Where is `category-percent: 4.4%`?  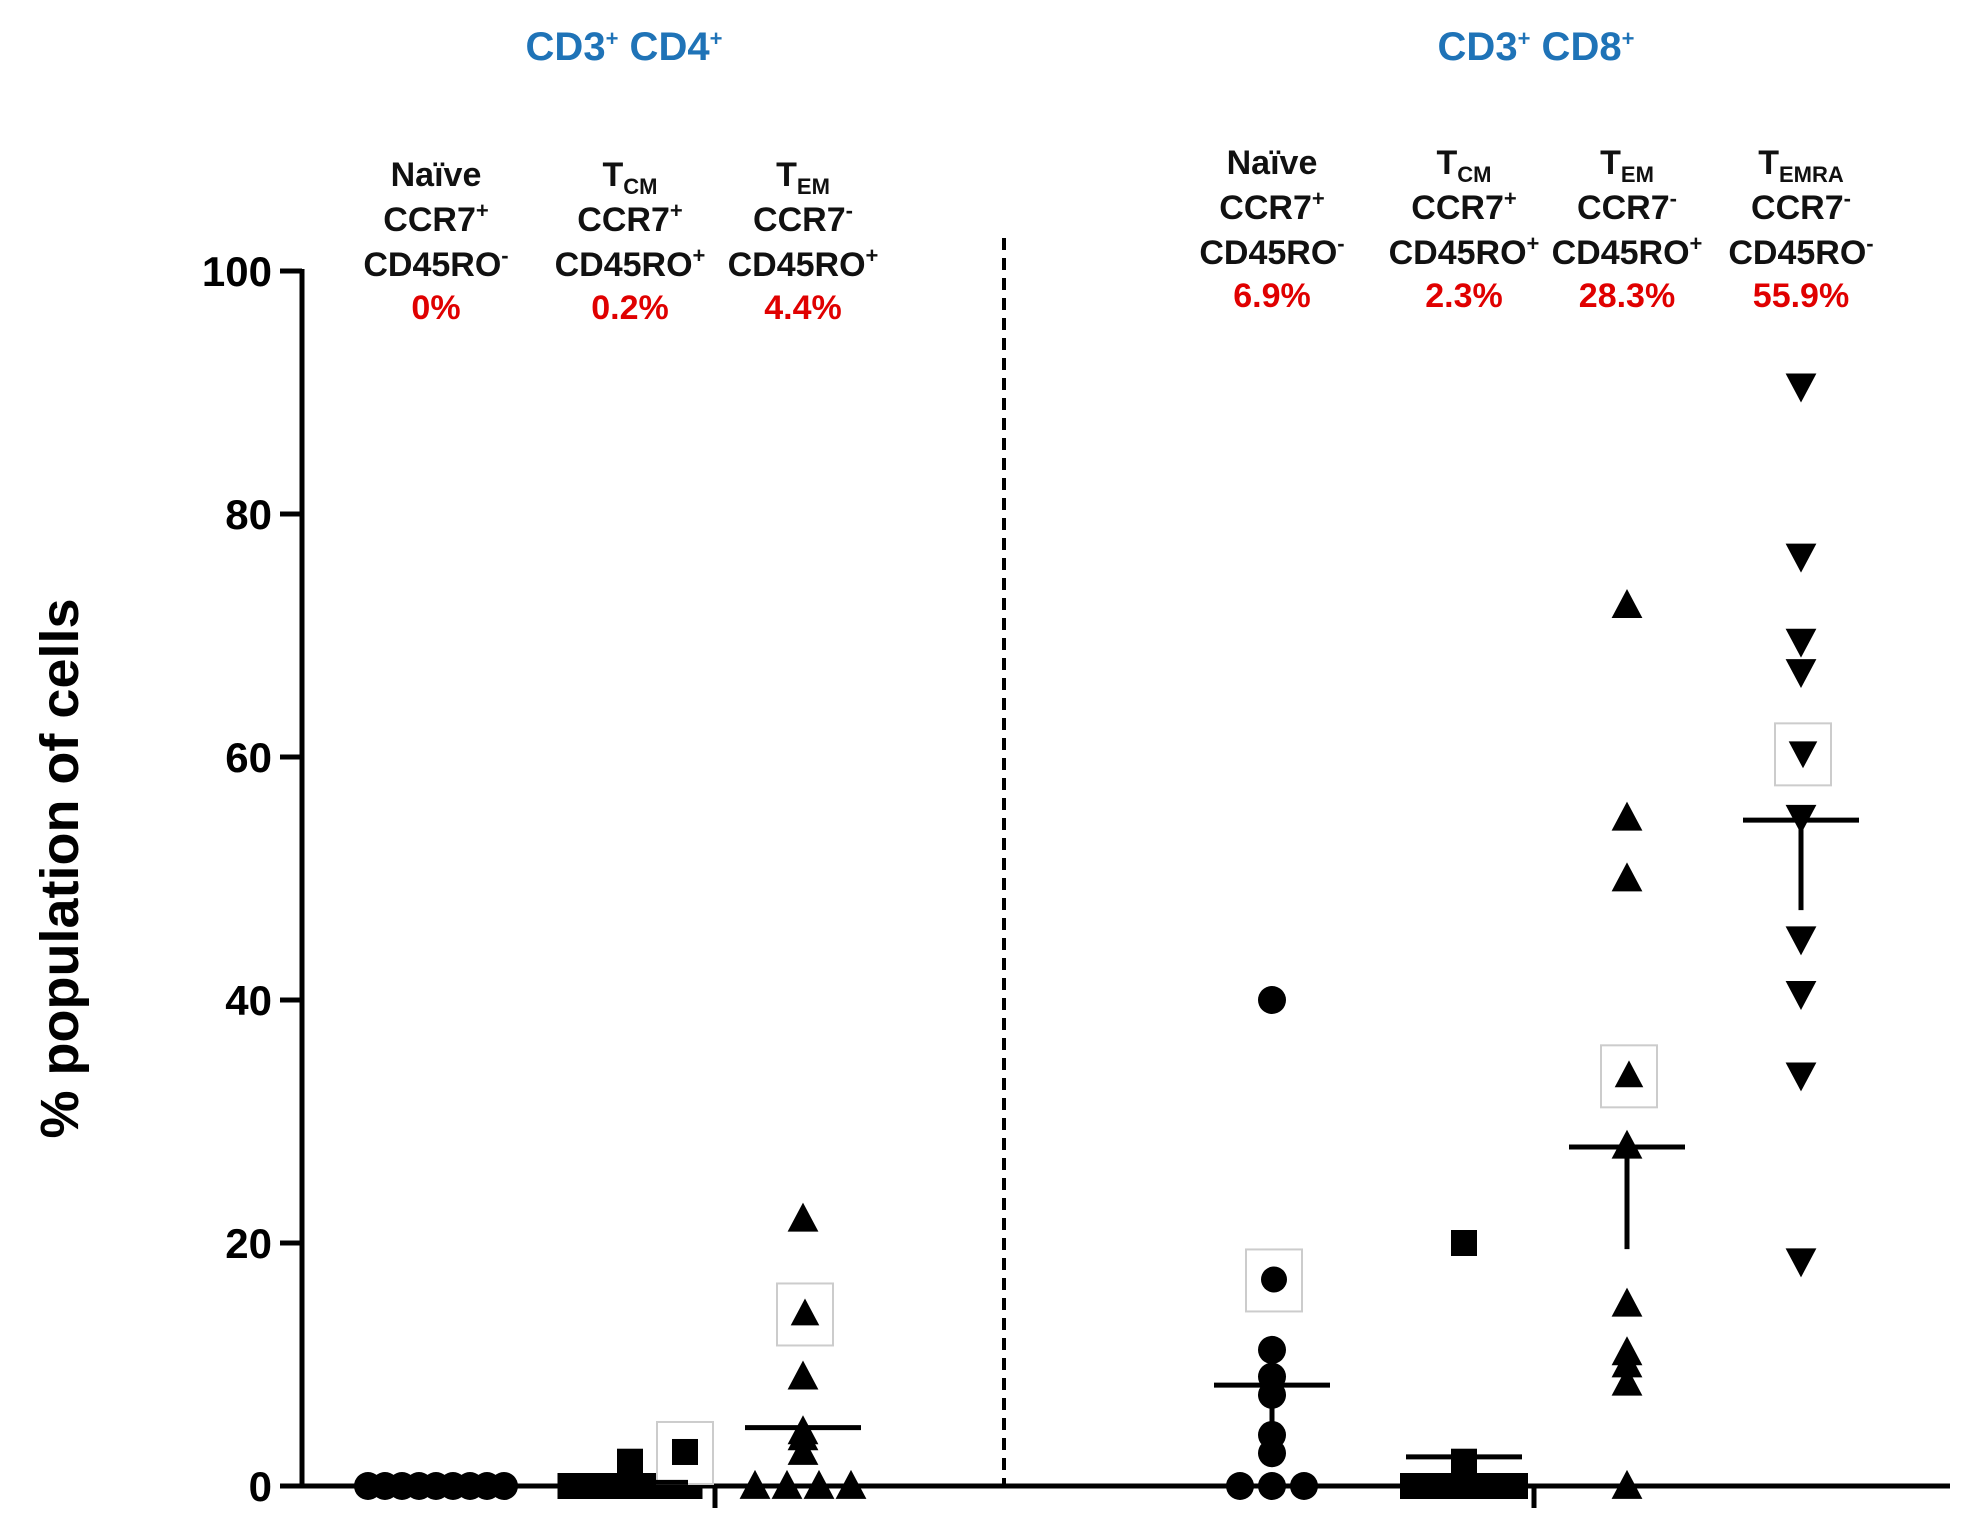 category-percent: 4.4% is located at coordinates (803, 308).